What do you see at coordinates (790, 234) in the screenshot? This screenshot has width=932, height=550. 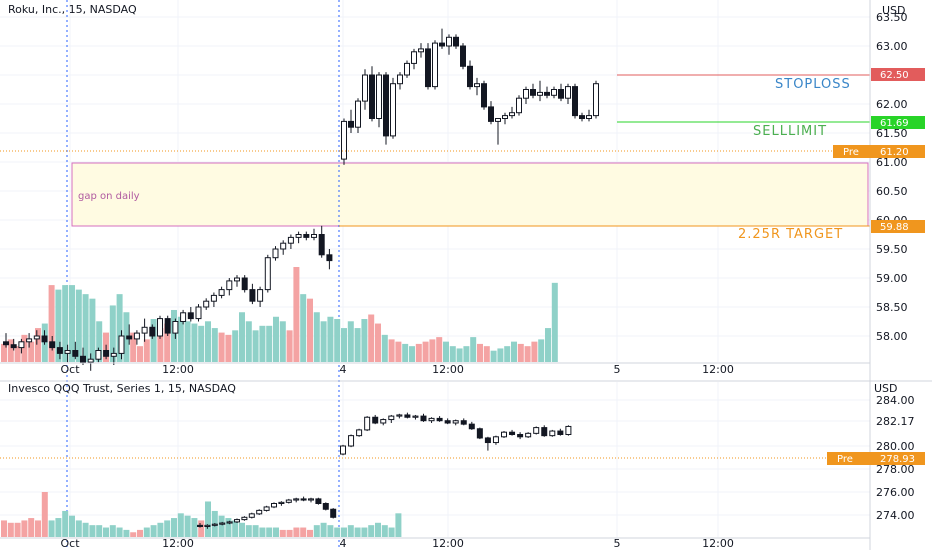 I see `target-annotation: 2.25R TARGET` at bounding box center [790, 234].